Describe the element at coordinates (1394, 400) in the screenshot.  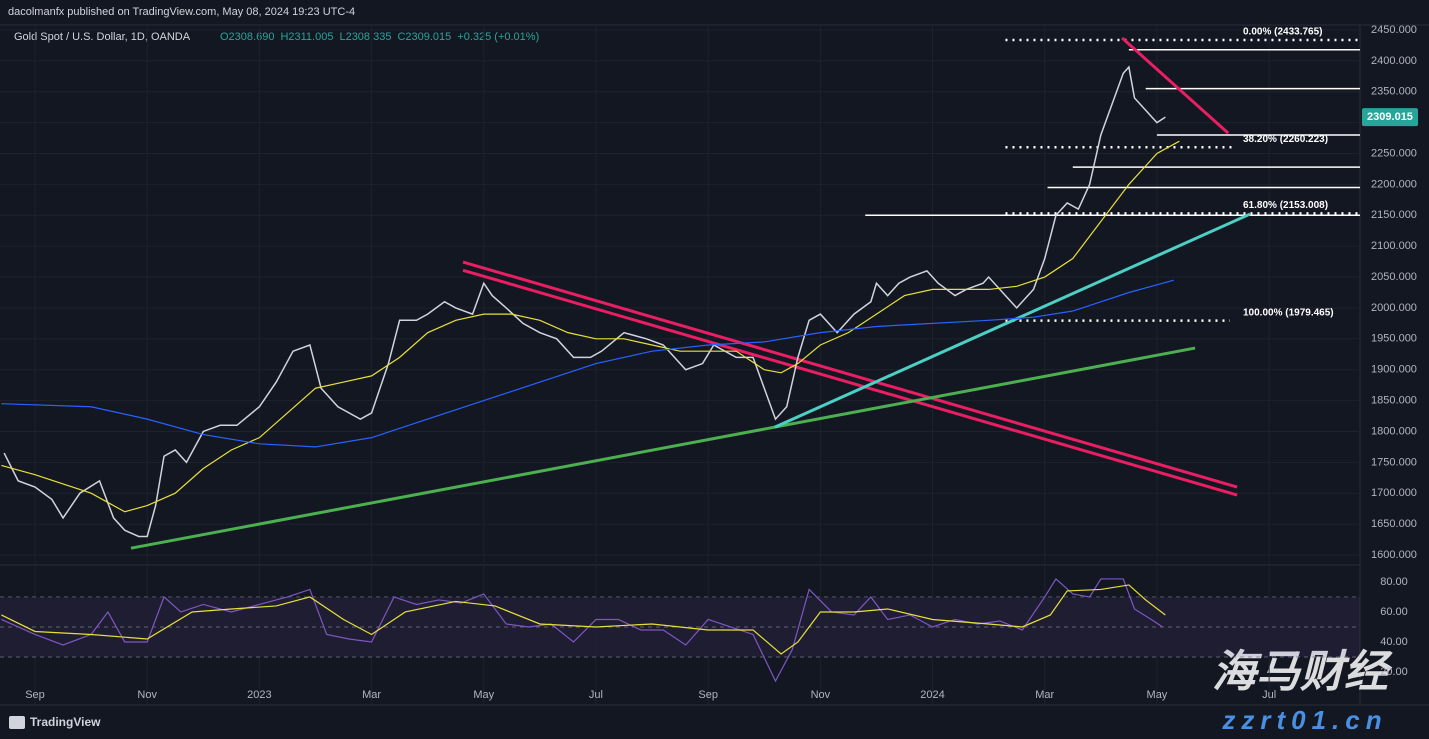
I see `y-tick-label: 1850.000` at that location.